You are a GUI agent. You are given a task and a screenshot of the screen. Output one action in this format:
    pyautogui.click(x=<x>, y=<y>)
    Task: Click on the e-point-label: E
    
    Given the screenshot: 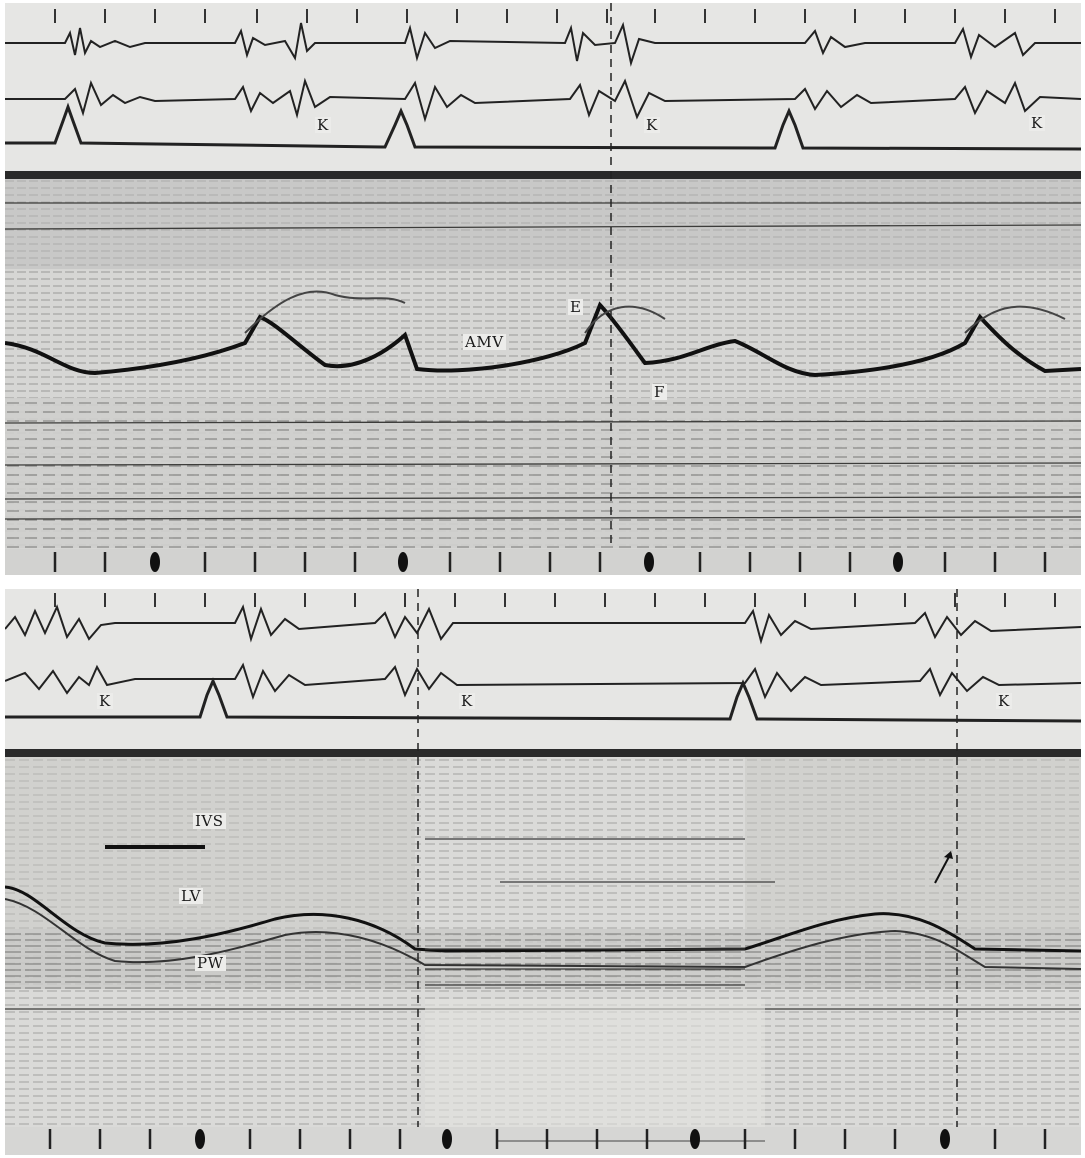 What is the action you would take?
    pyautogui.click(x=576, y=307)
    